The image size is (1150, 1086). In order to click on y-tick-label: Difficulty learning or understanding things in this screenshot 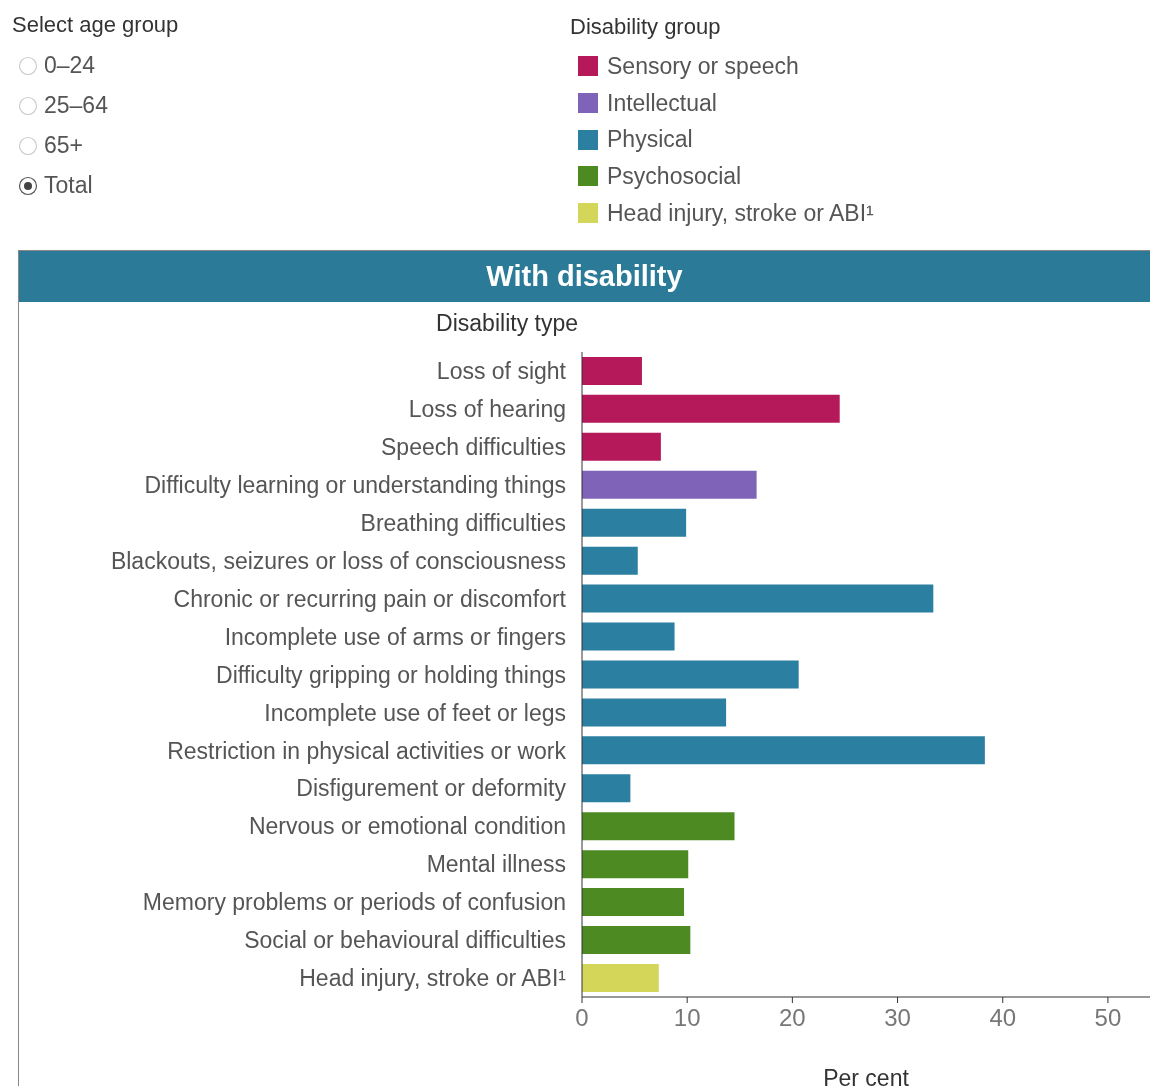, I will do `click(355, 484)`.